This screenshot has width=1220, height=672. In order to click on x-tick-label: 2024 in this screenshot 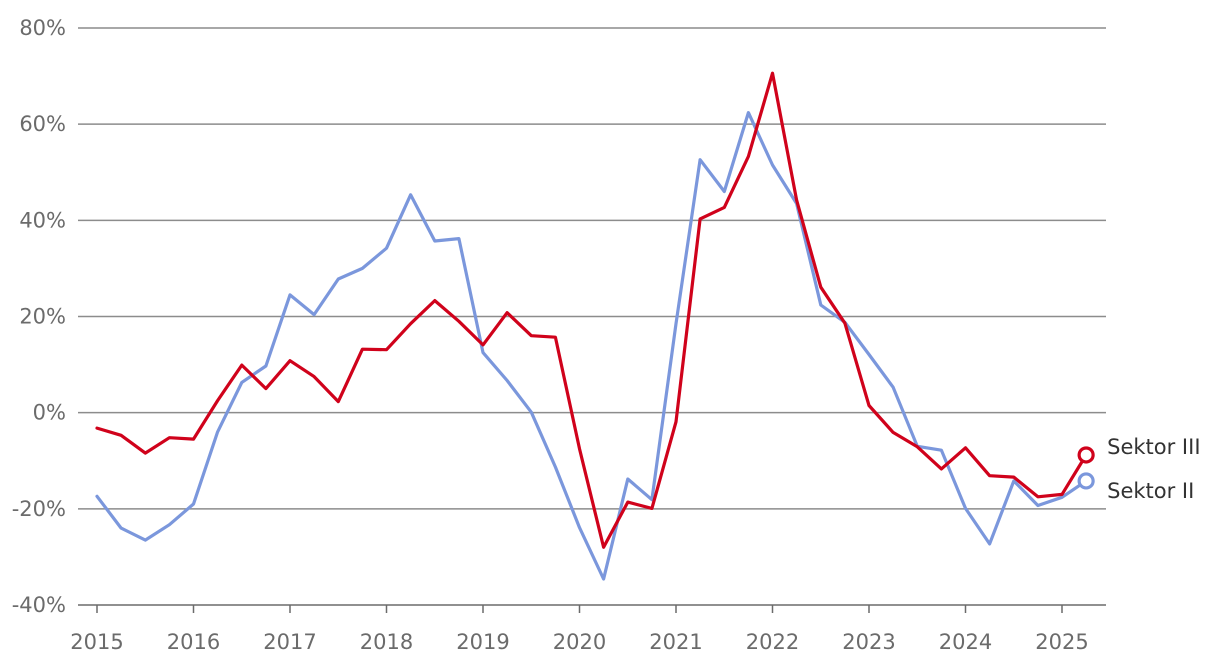, I will do `click(965, 642)`.